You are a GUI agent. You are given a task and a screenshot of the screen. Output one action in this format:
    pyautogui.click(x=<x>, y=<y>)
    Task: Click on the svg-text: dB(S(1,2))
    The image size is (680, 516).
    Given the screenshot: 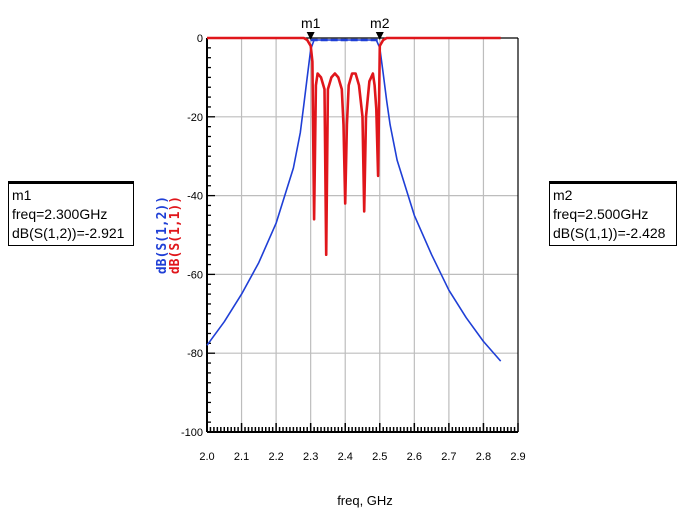 What is the action you would take?
    pyautogui.click(x=162, y=235)
    